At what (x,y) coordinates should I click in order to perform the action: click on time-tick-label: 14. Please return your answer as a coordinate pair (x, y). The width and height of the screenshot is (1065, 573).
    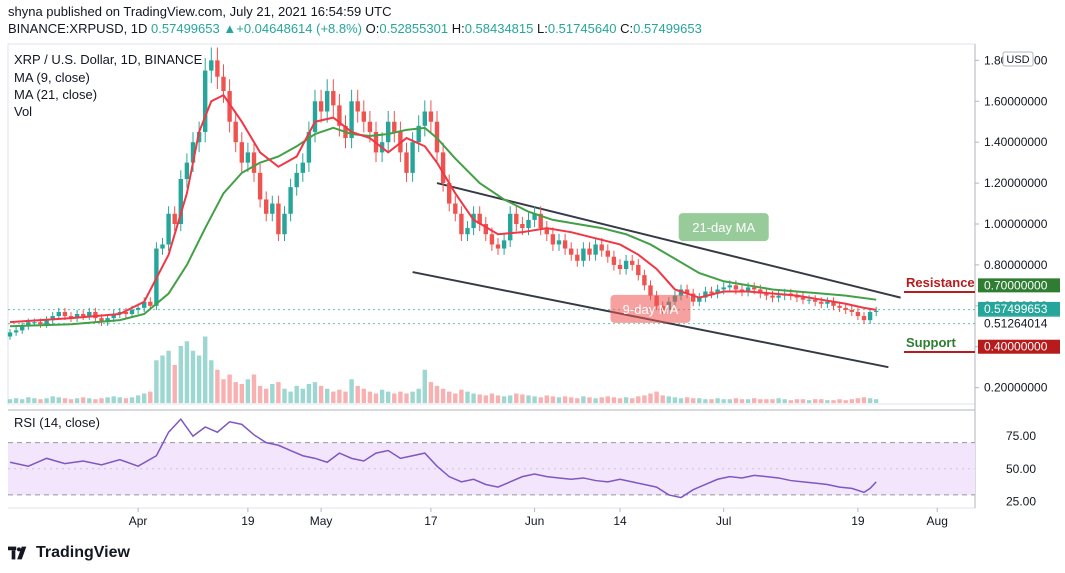
    Looking at the image, I should click on (620, 521).